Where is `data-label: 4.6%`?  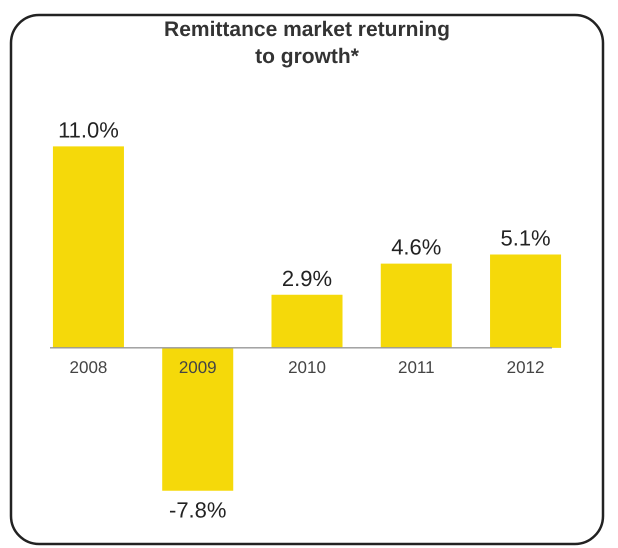
data-label: 4.6% is located at coordinates (416, 247).